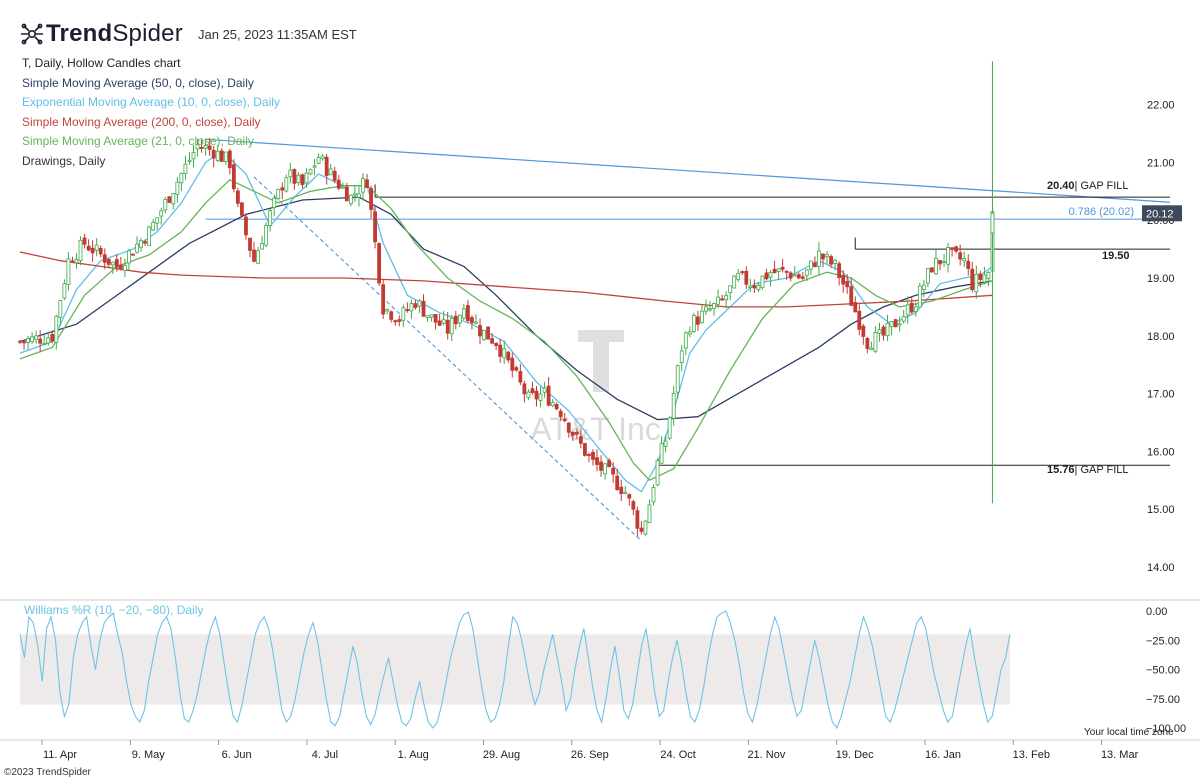 This screenshot has width=1200, height=784. What do you see at coordinates (943, 755) in the screenshot?
I see `time-tick-label: 16. Jan` at bounding box center [943, 755].